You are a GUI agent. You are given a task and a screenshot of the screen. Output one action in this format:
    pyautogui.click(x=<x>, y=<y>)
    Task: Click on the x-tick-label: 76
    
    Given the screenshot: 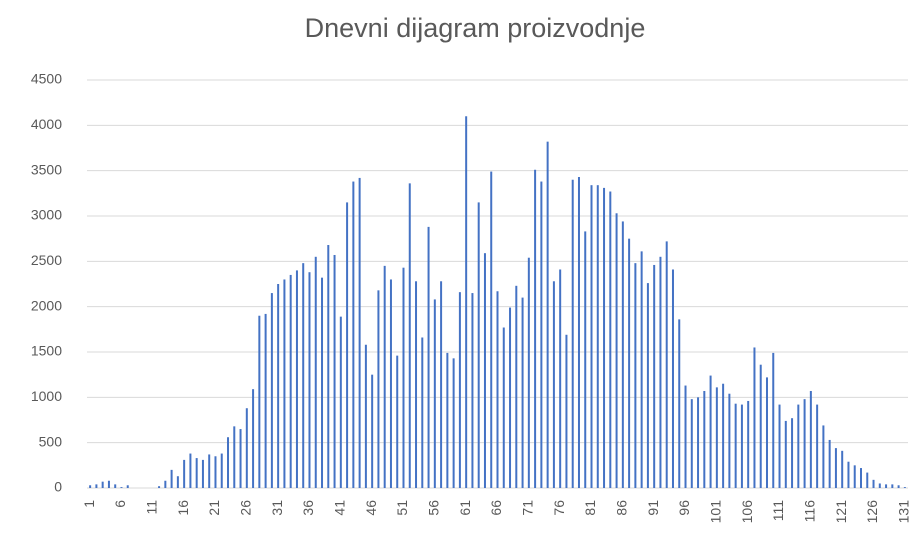 What is the action you would take?
    pyautogui.click(x=559, y=508)
    